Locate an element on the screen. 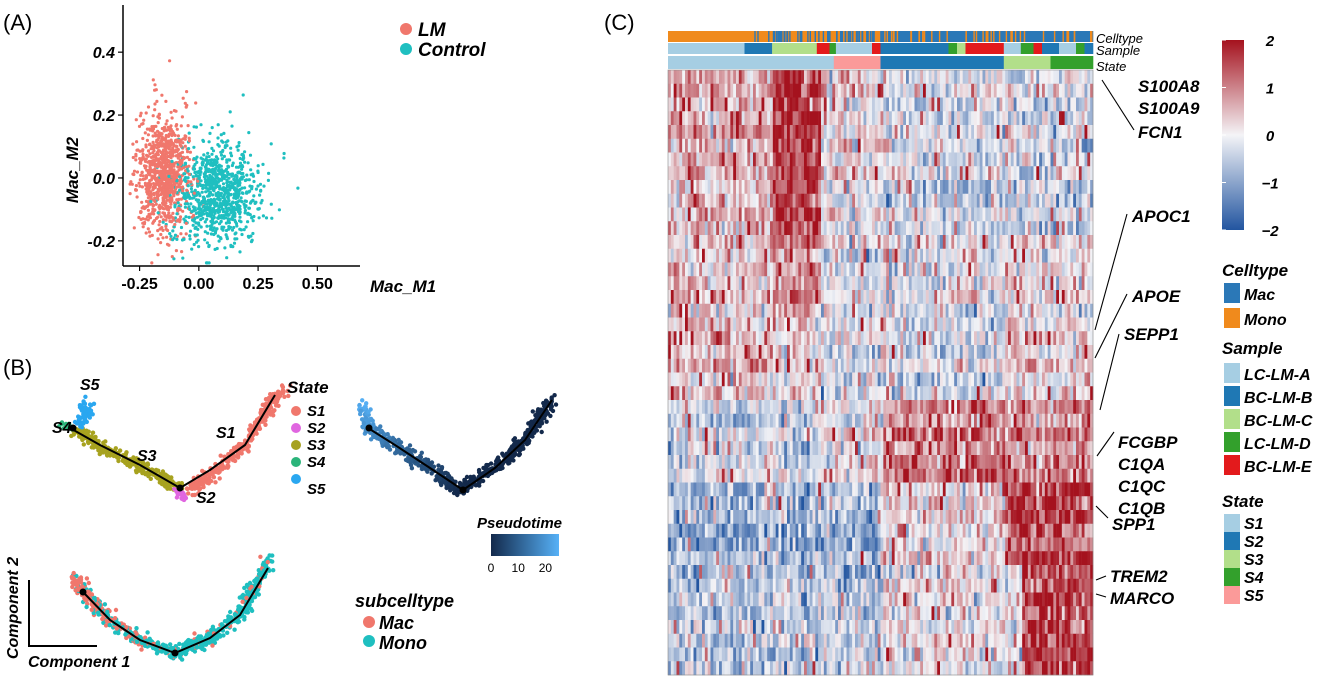  pseudotime-colorbar is located at coordinates (525, 545).